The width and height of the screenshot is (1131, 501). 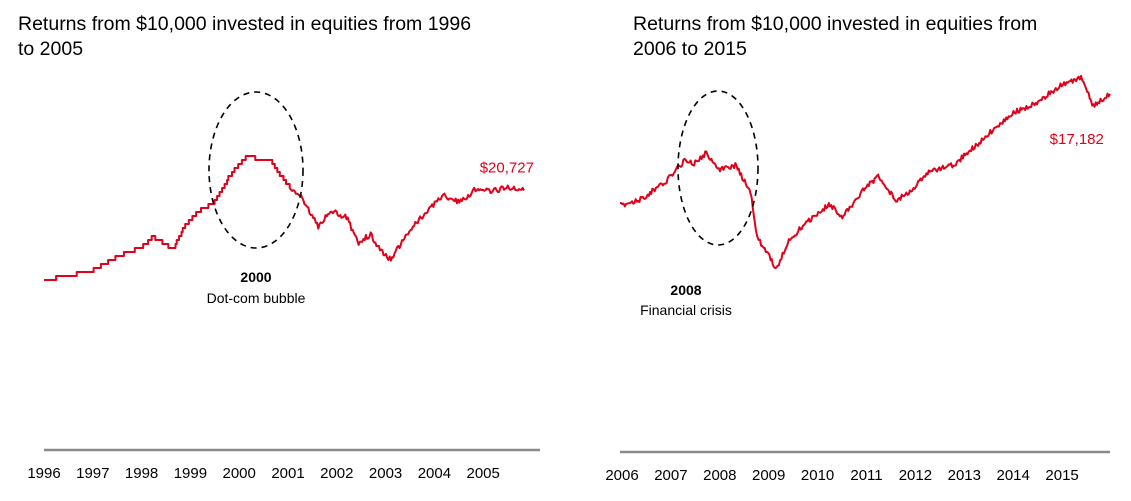 I want to click on x-tick-label-right: 2011, so click(x=866, y=475).